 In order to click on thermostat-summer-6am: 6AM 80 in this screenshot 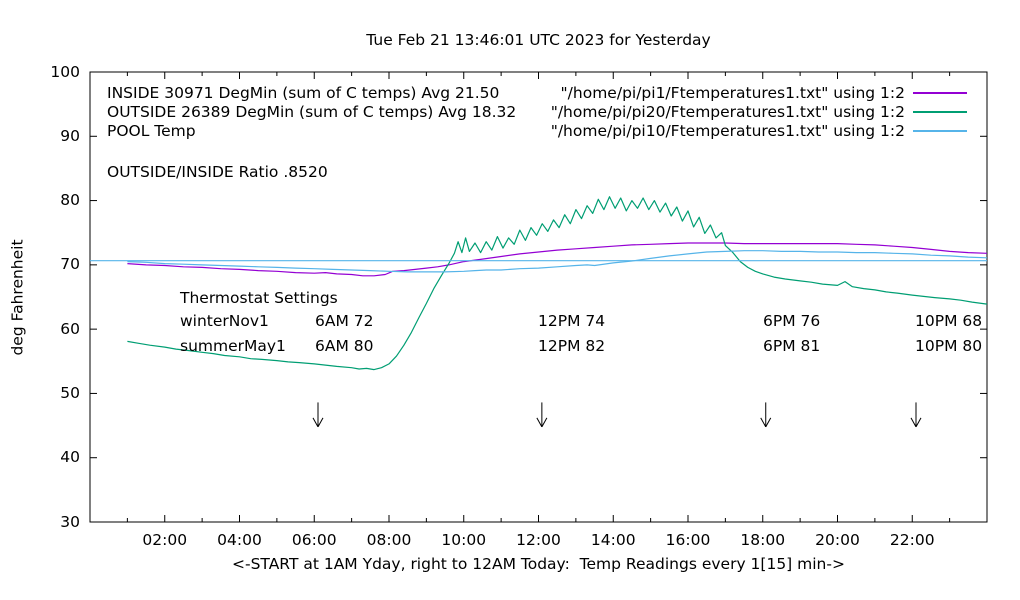, I will do `click(344, 346)`.